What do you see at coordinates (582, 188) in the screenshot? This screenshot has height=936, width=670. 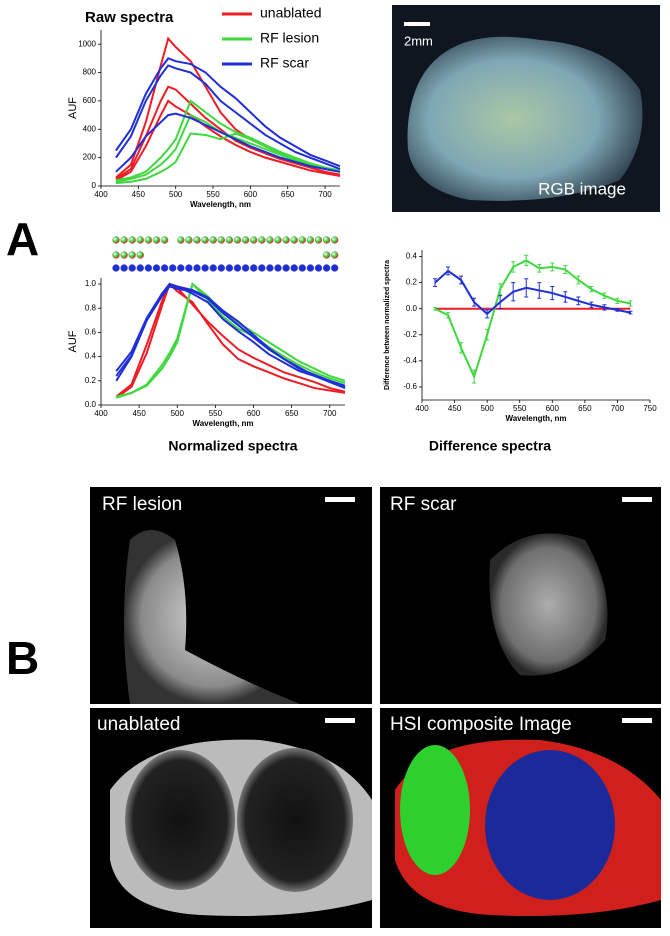 I see `image-label: RGB image` at bounding box center [582, 188].